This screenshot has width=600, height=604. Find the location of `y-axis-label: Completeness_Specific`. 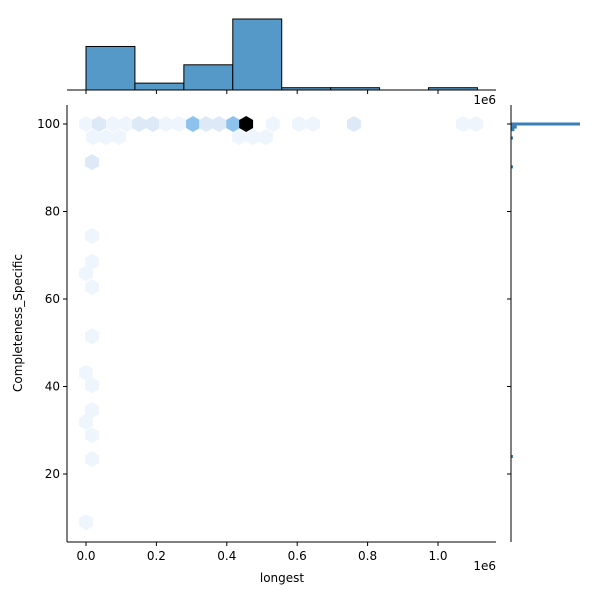

y-axis-label: Completeness_Specific is located at coordinates (18, 323).